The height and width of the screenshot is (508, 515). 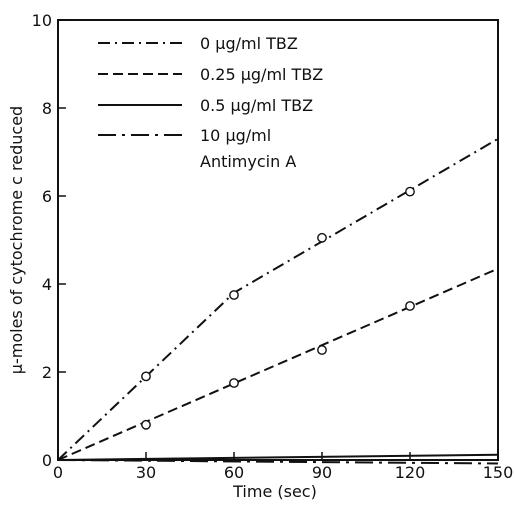 What do you see at coordinates (234, 472) in the screenshot?
I see `x-tick-label: 60` at bounding box center [234, 472].